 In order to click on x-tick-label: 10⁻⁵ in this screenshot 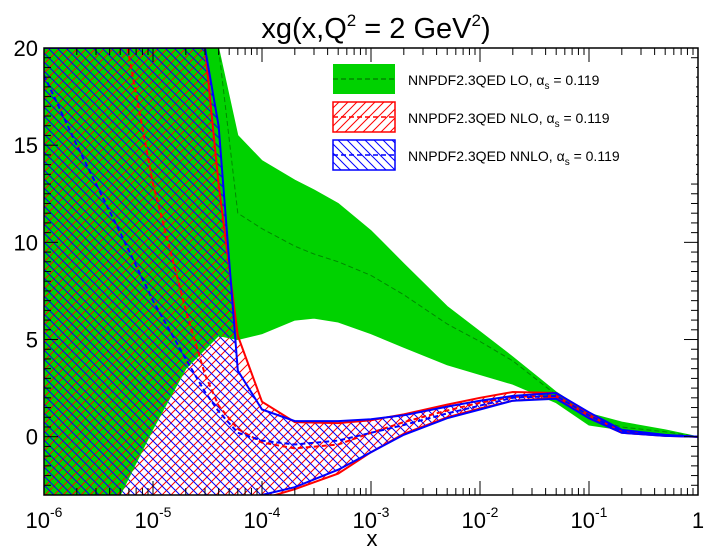, I will do `click(153, 518)`.